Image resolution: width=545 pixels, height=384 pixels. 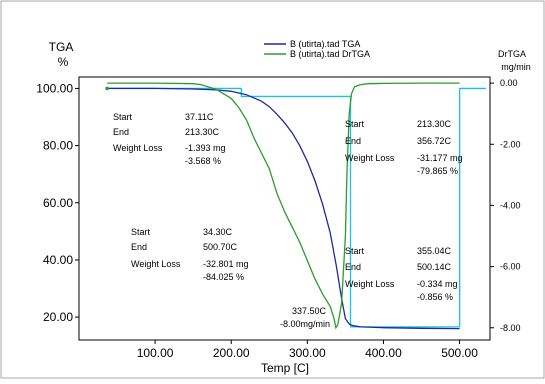 I want to click on x-axis-title: Temp [C], so click(x=285, y=368).